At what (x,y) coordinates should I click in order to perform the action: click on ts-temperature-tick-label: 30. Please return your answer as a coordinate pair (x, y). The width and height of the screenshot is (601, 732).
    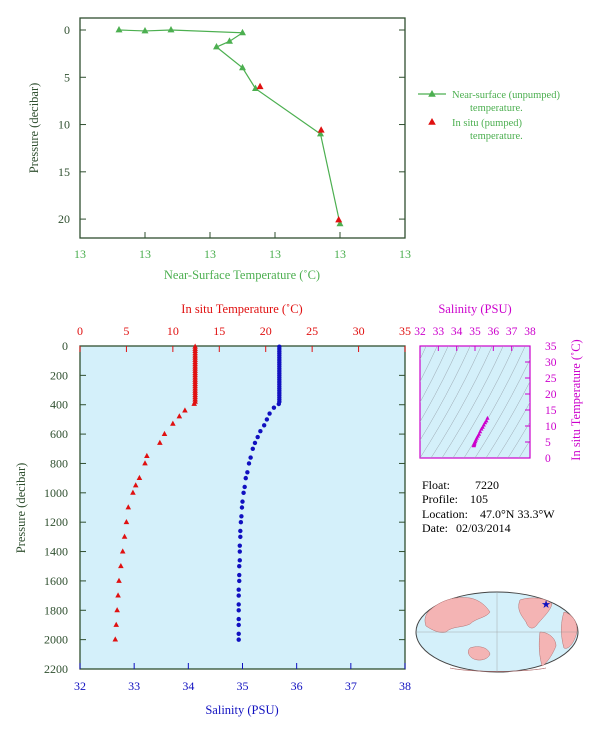
    Looking at the image, I should click on (551, 363).